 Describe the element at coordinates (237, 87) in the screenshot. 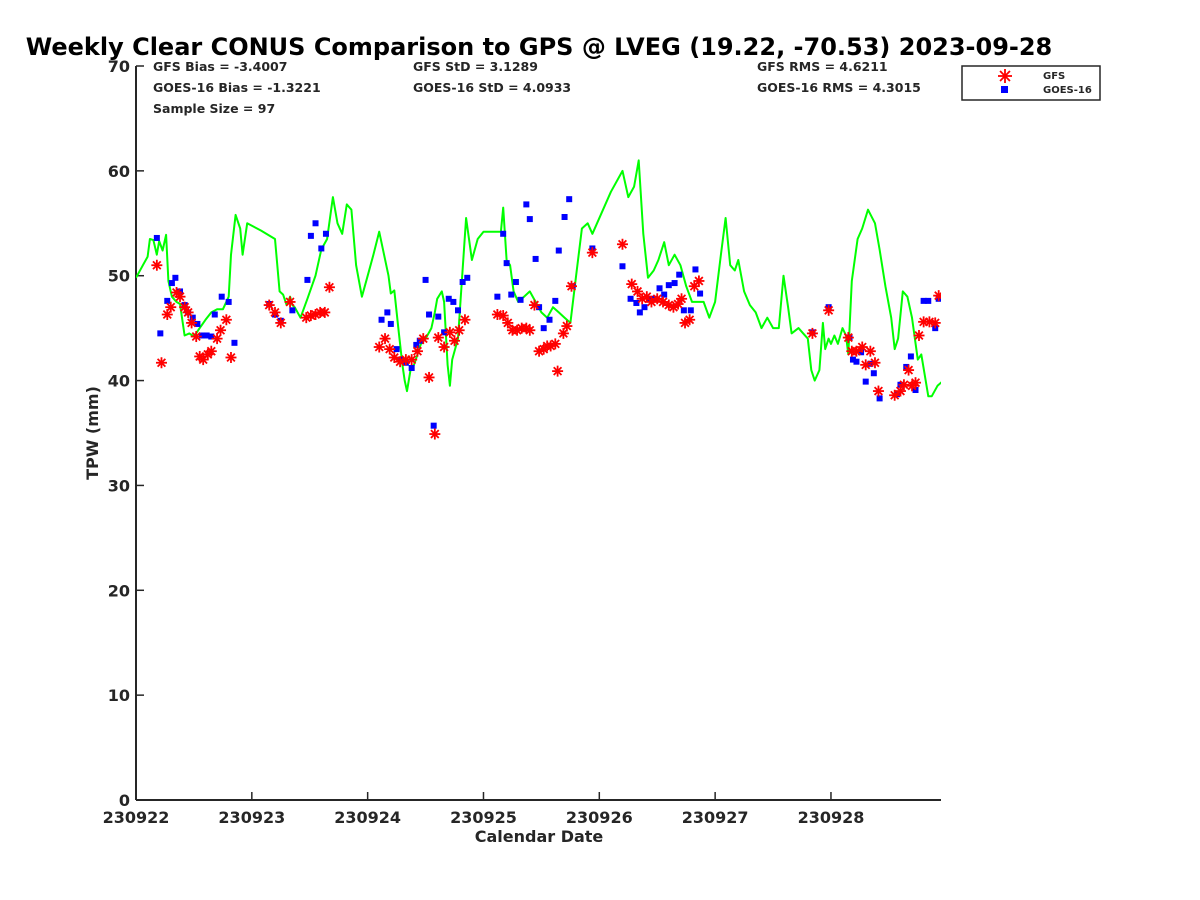

I see `goes-bias-text: GOES-16 Bias = -1.3221` at that location.